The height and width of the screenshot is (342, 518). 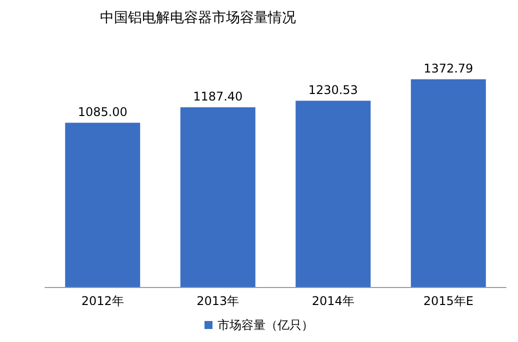 I want to click on data-label: 1372.79, so click(x=449, y=68).